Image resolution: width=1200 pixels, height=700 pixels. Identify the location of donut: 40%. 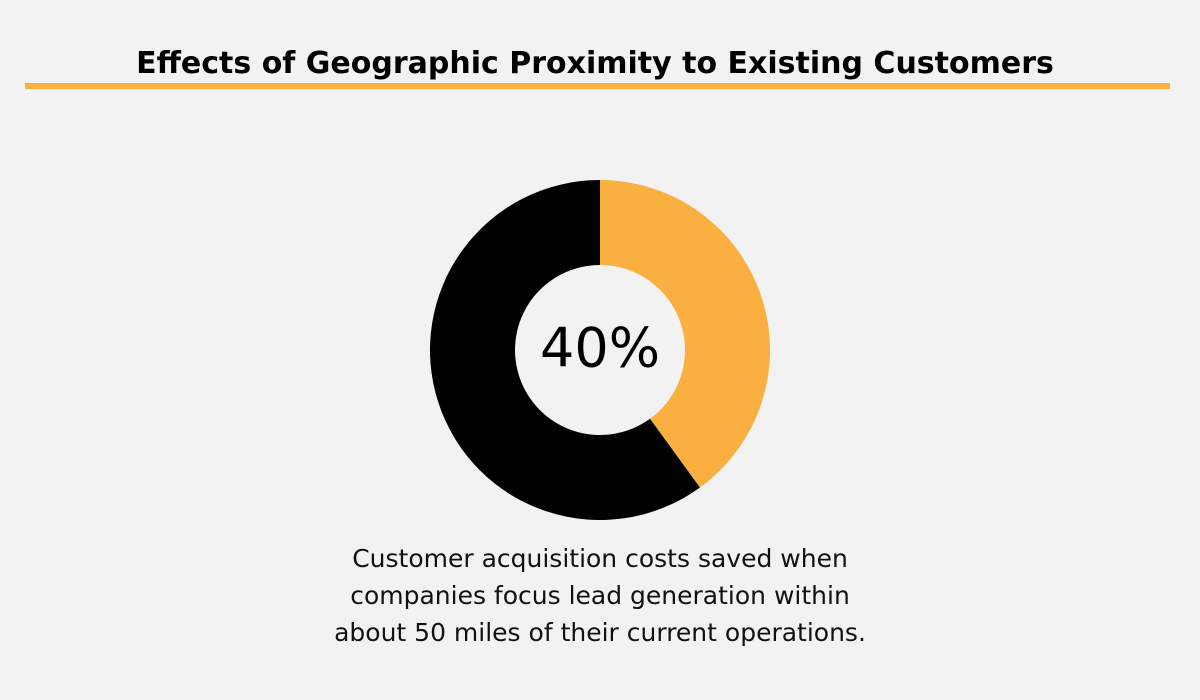
(599, 350).